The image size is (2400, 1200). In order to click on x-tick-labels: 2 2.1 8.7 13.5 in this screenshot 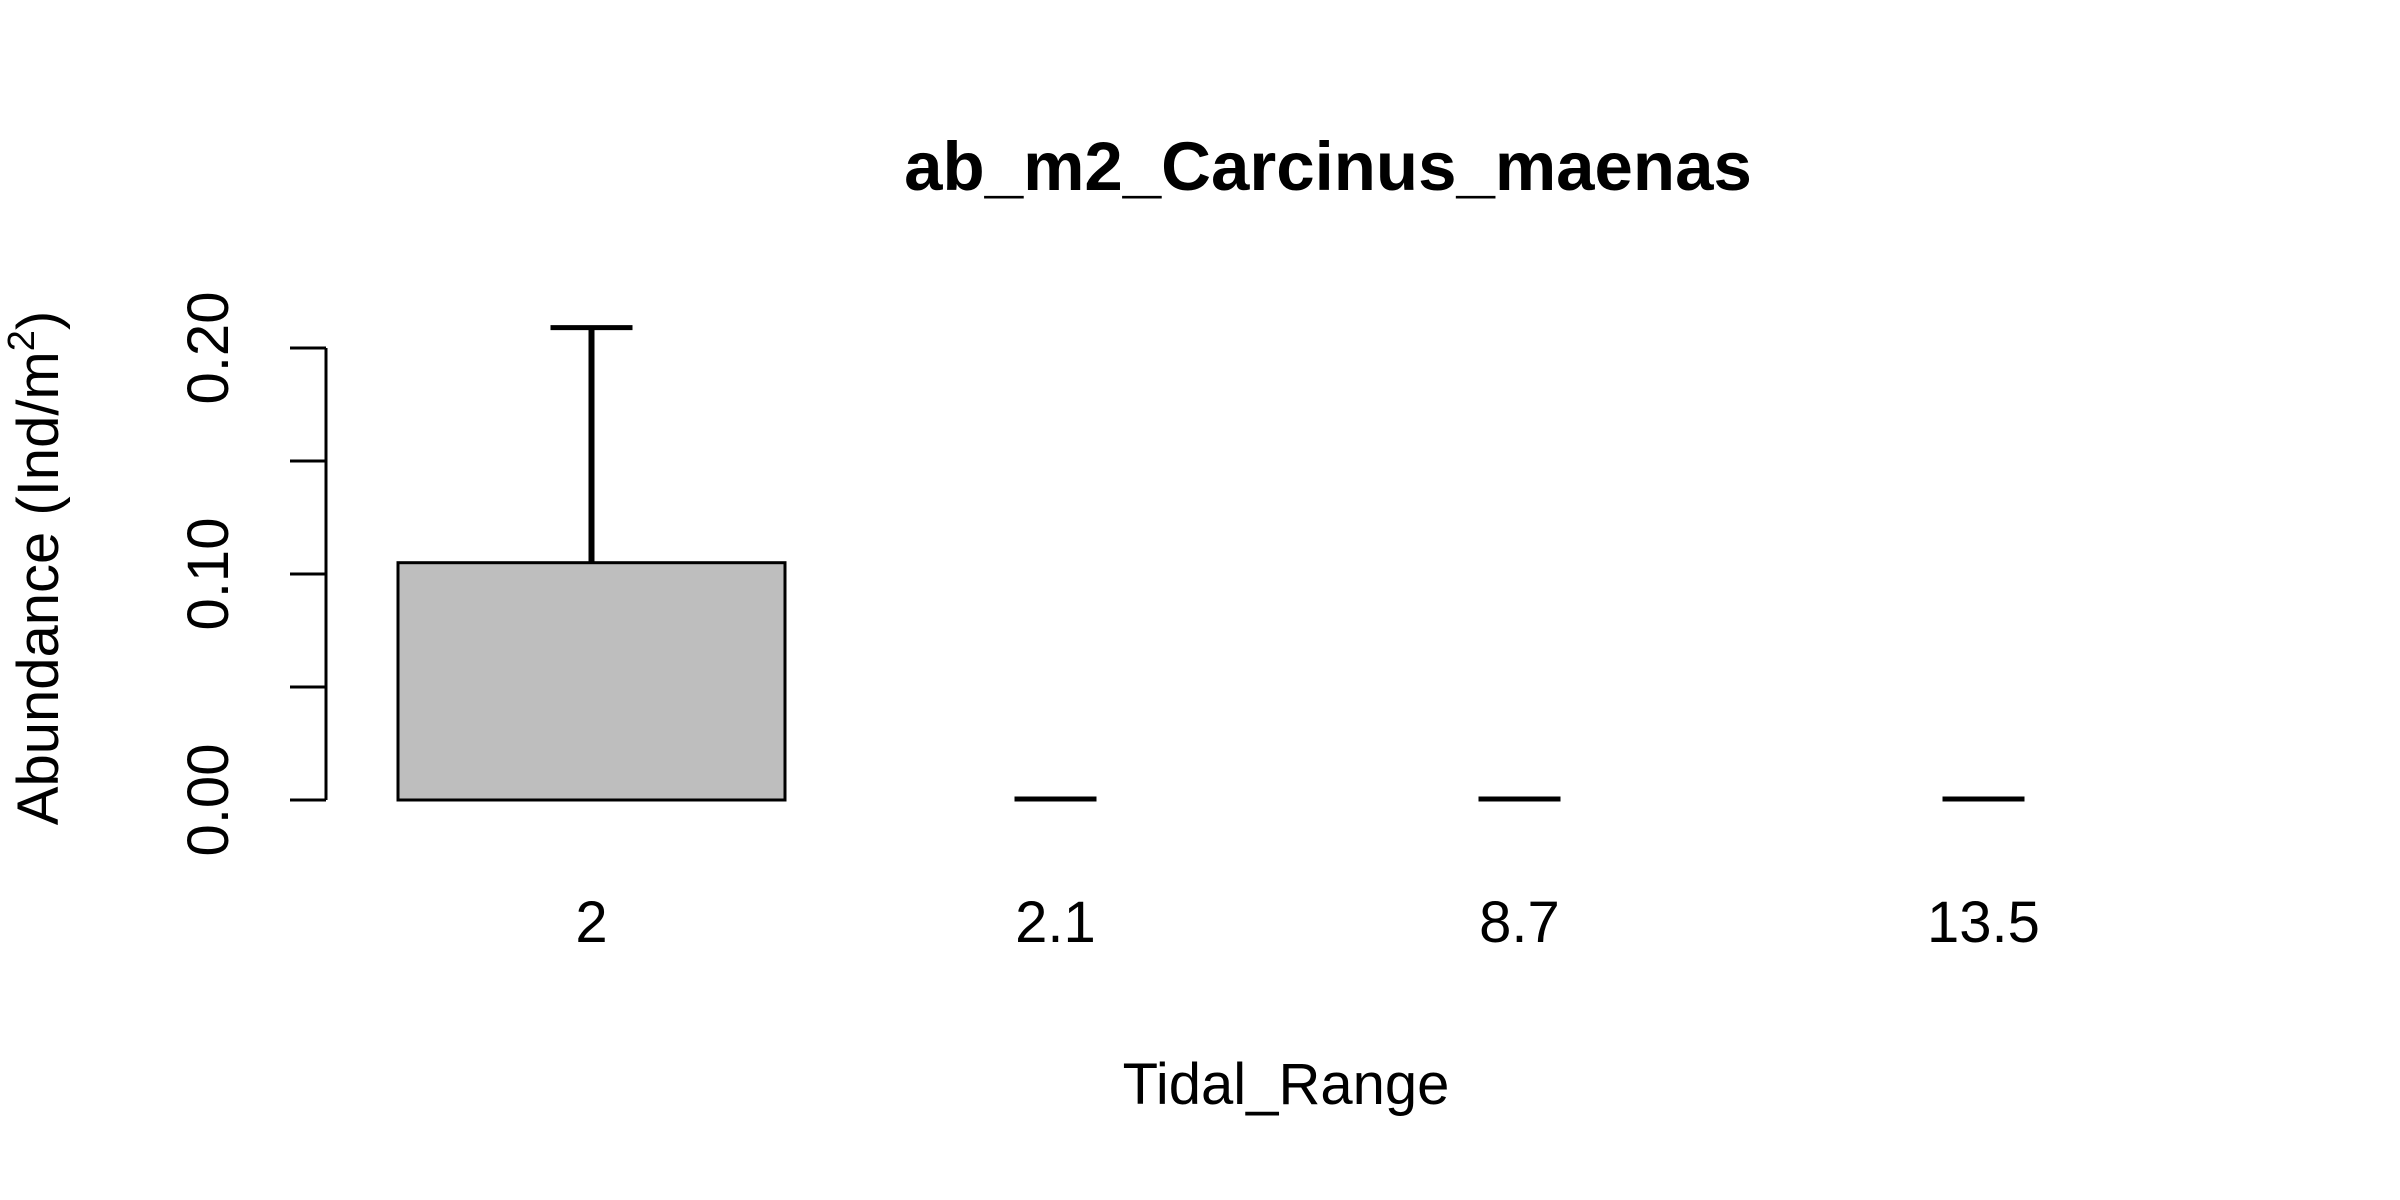, I will do `click(1307, 922)`.